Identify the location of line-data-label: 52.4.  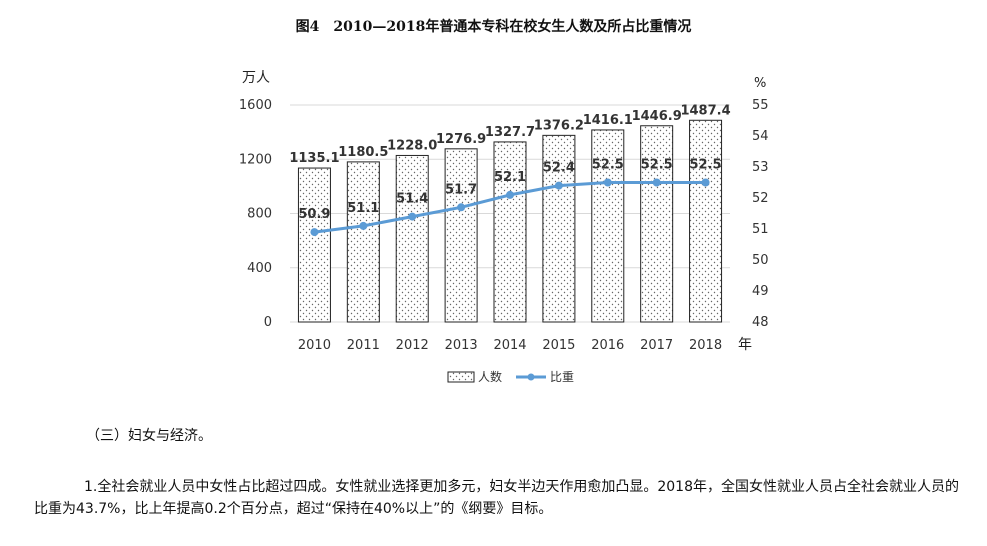
(559, 168).